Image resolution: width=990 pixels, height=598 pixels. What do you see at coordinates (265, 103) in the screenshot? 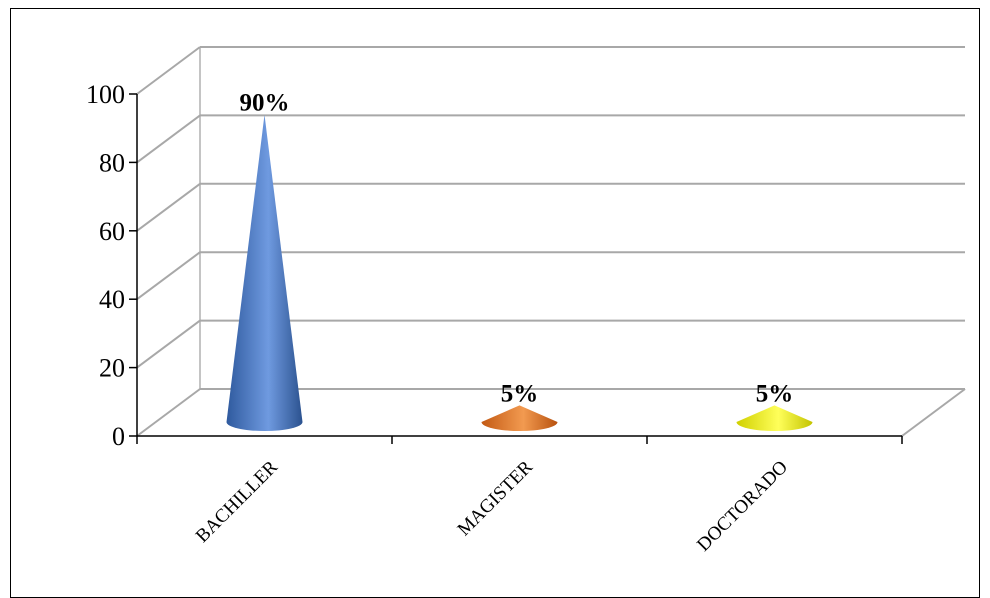
I see `data-label: 90%` at bounding box center [265, 103].